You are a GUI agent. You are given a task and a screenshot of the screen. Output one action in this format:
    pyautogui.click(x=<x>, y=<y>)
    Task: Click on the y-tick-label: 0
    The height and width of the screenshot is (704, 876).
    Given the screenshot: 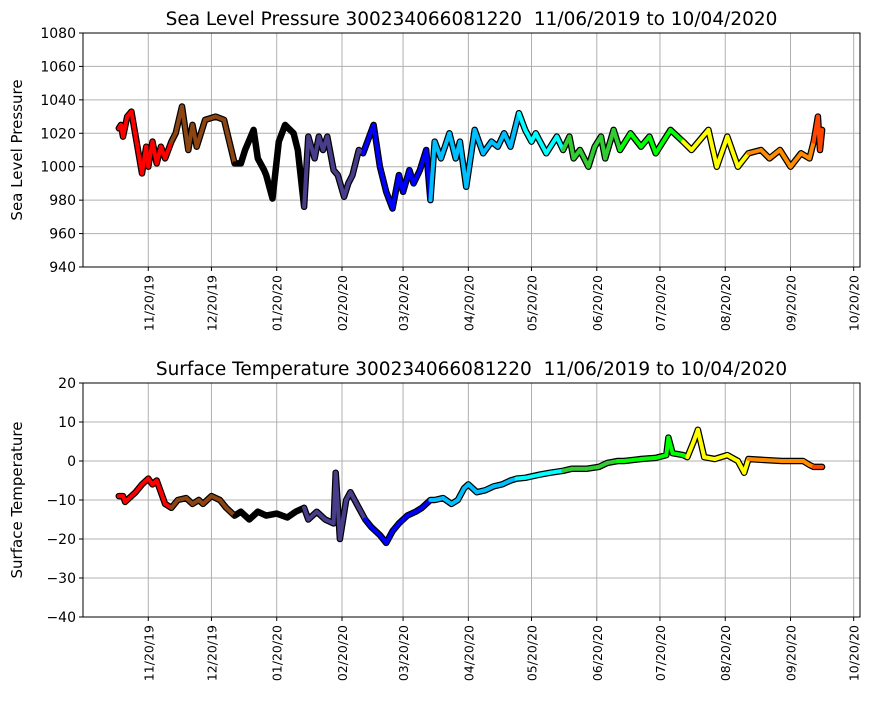 What is the action you would take?
    pyautogui.click(x=71, y=462)
    